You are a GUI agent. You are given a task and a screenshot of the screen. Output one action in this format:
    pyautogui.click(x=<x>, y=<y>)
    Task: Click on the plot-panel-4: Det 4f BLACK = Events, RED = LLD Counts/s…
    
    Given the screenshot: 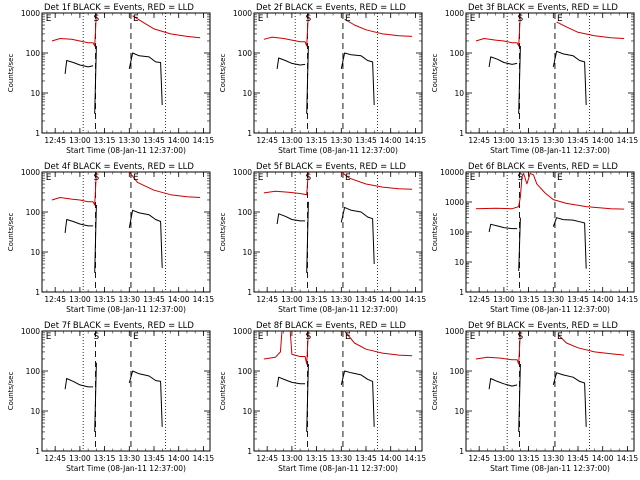 What is the action you would take?
    pyautogui.click(x=110, y=238)
    